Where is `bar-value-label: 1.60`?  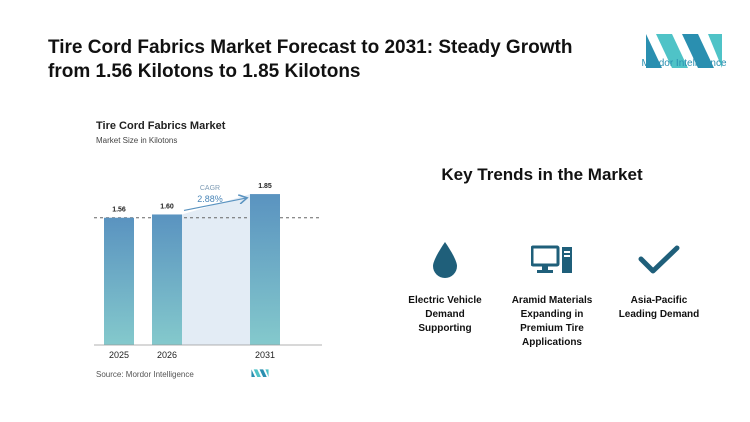 bar-value-label: 1.60 is located at coordinates (167, 206).